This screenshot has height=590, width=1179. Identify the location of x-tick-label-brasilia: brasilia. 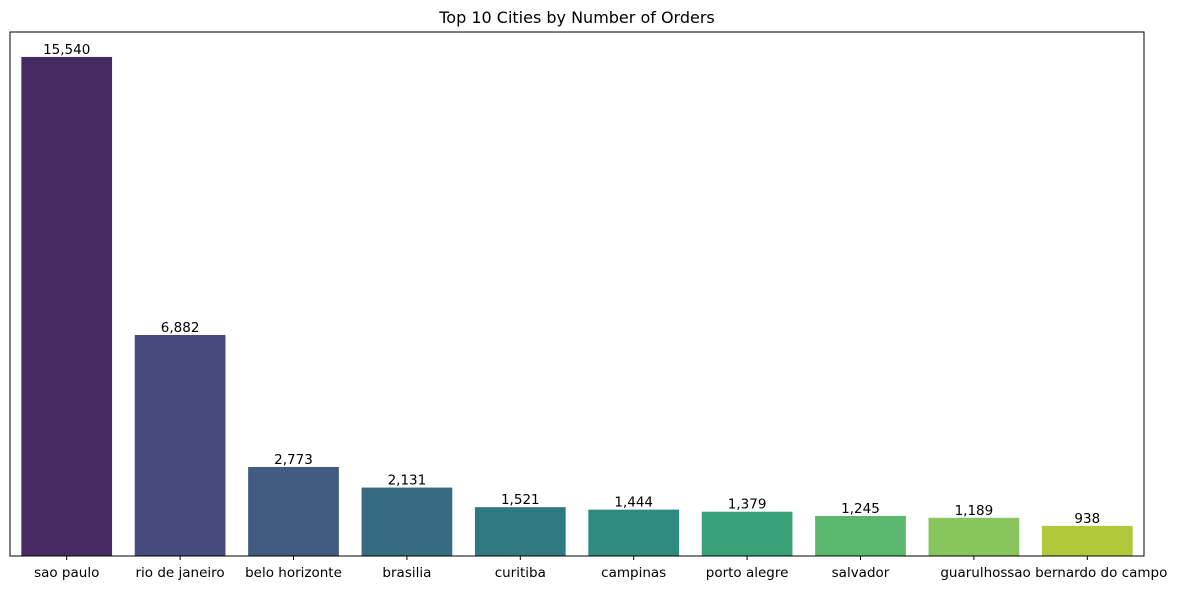
(406, 573).